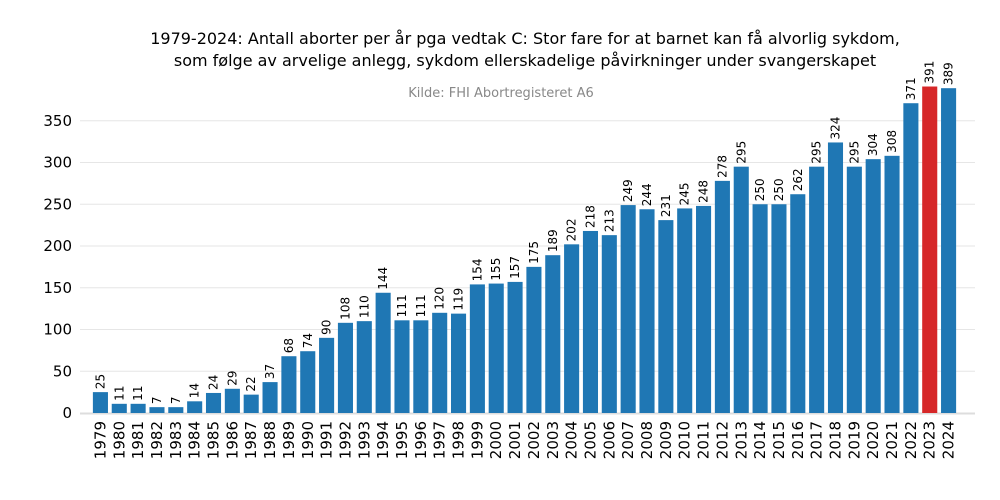 Image resolution: width=1000 pixels, height=500 pixels. What do you see at coordinates (57, 204) in the screenshot?
I see `y-tick-label: 250` at bounding box center [57, 204].